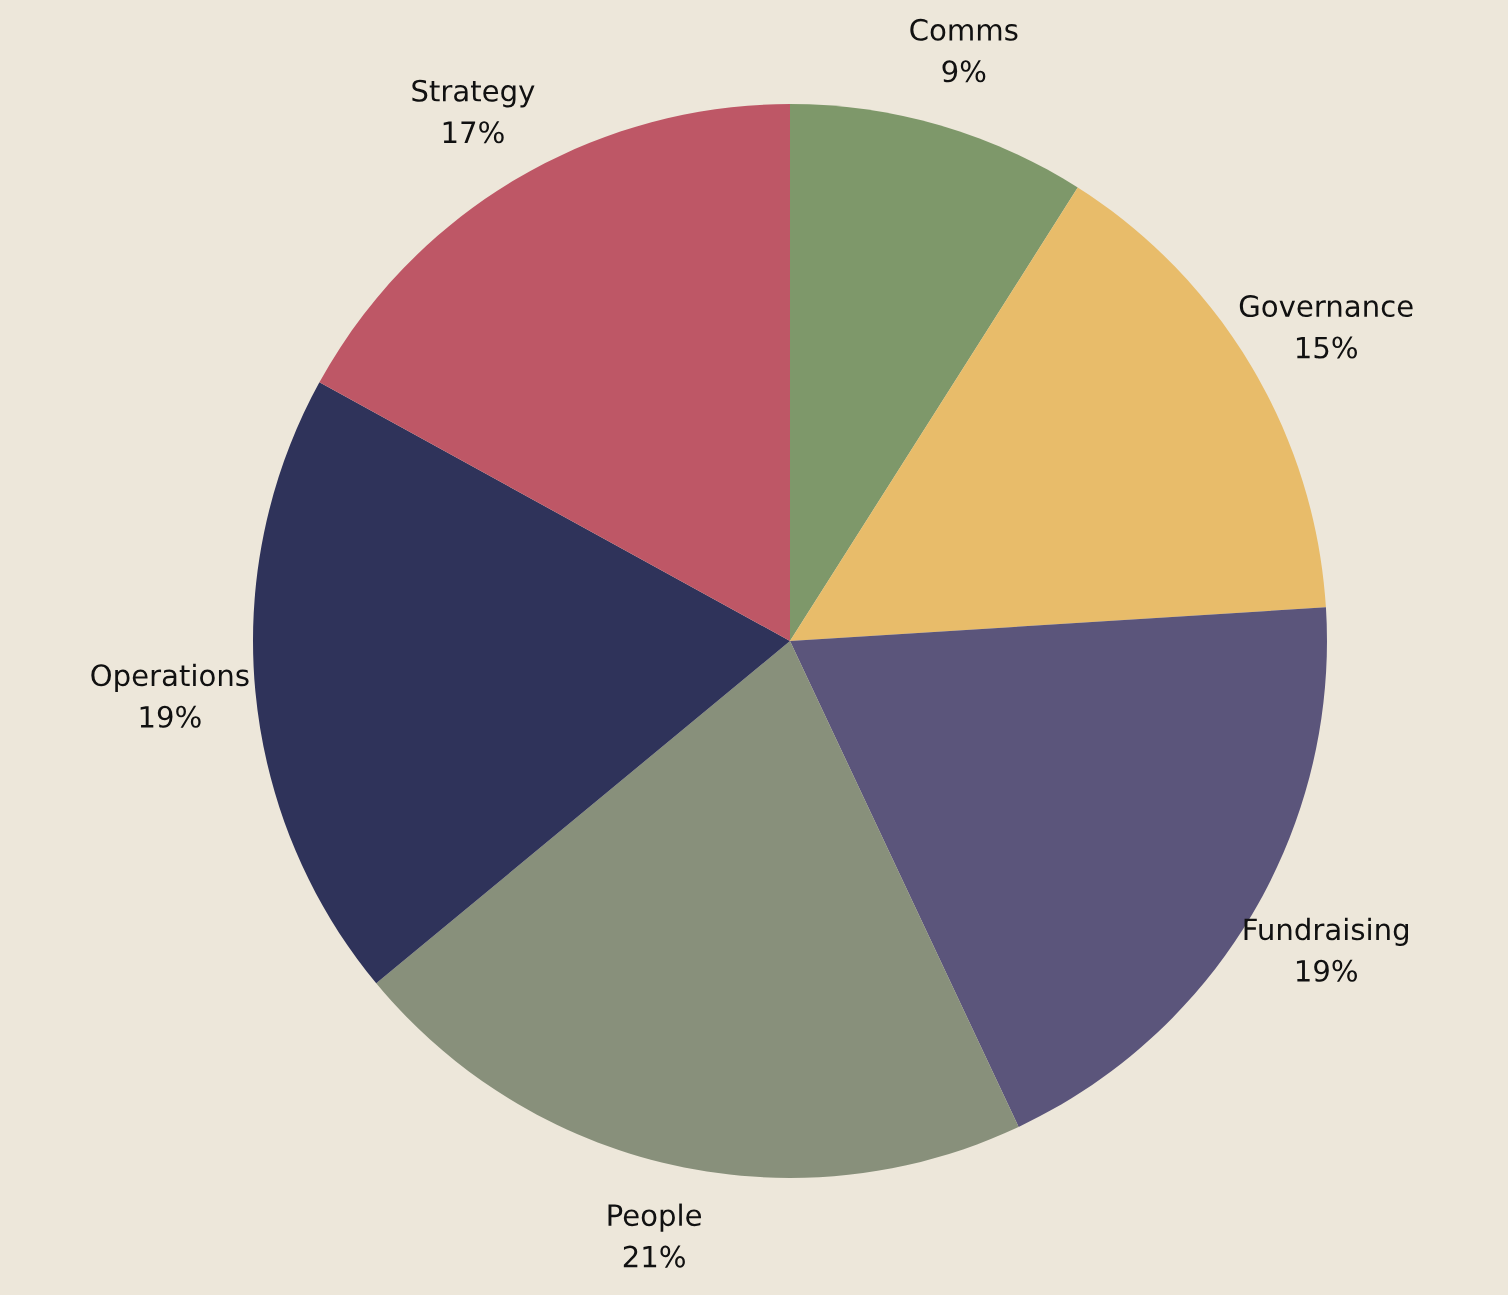  What do you see at coordinates (170, 677) in the screenshot?
I see `slice-label: Operations` at bounding box center [170, 677].